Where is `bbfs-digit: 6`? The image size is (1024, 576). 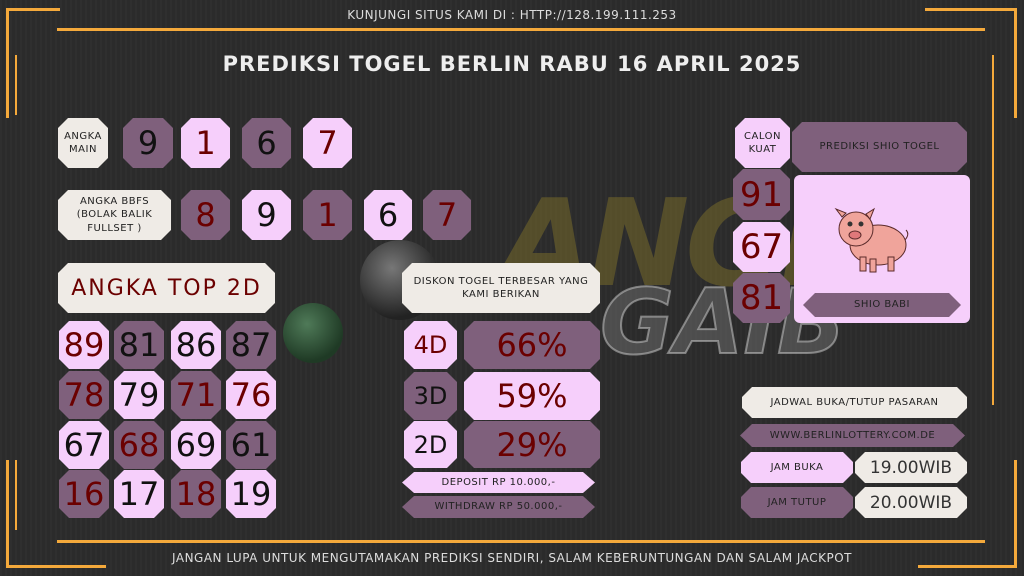
bbfs-digit: 6 is located at coordinates (388, 215).